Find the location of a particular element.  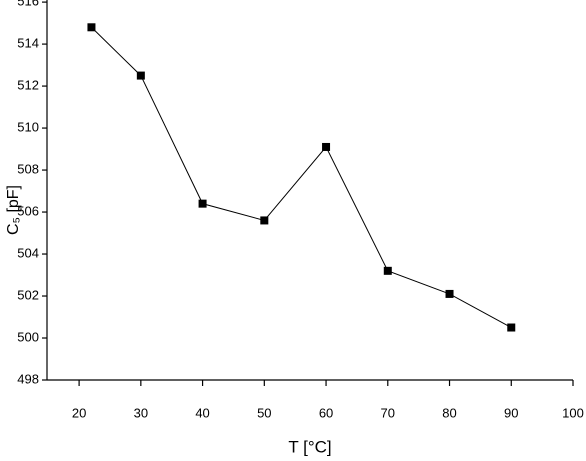

y-tick-label: 510 is located at coordinates (28, 127).